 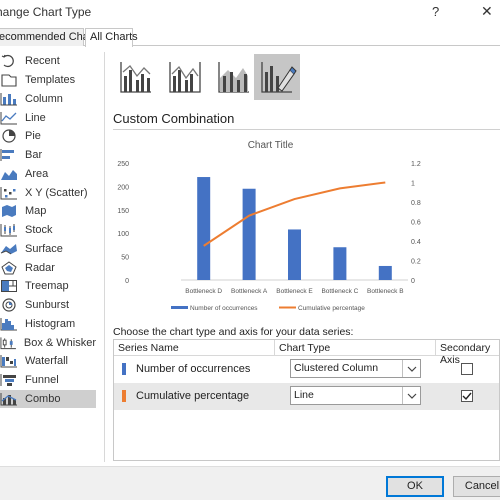 I want to click on tab-strip: ecommended Charts All Charts, so click(x=250, y=37).